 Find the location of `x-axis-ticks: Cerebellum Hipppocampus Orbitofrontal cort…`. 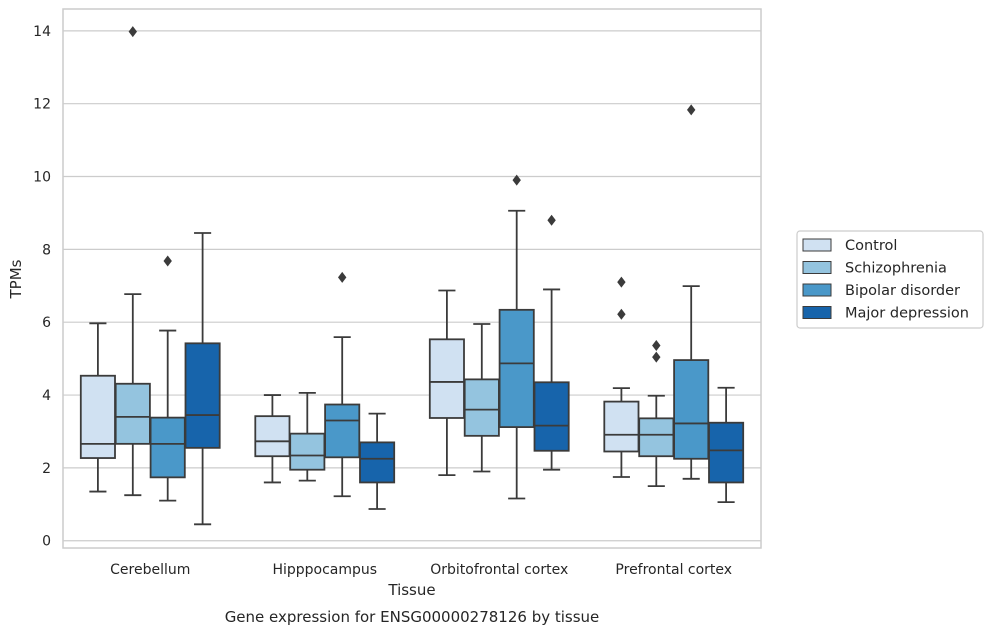

x-axis-ticks: Cerebellum Hipppocampus Orbitofrontal cort… is located at coordinates (421, 570).